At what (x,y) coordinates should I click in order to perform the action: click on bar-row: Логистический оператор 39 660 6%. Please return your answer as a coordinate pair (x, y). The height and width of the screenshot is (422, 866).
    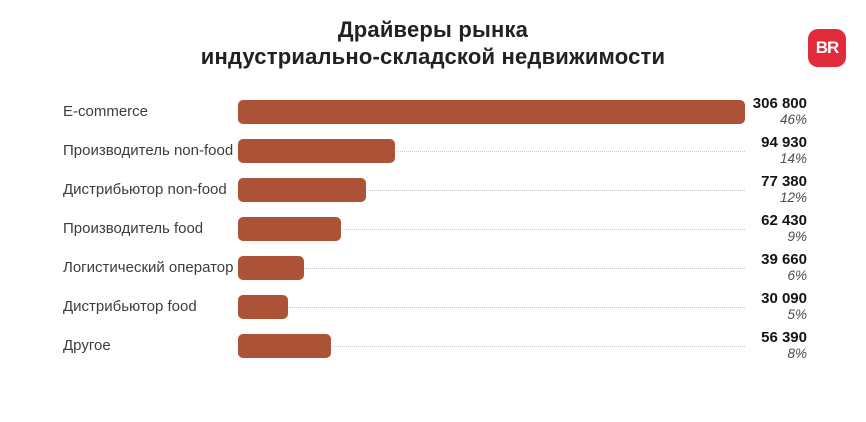
    Looking at the image, I should click on (435, 267).